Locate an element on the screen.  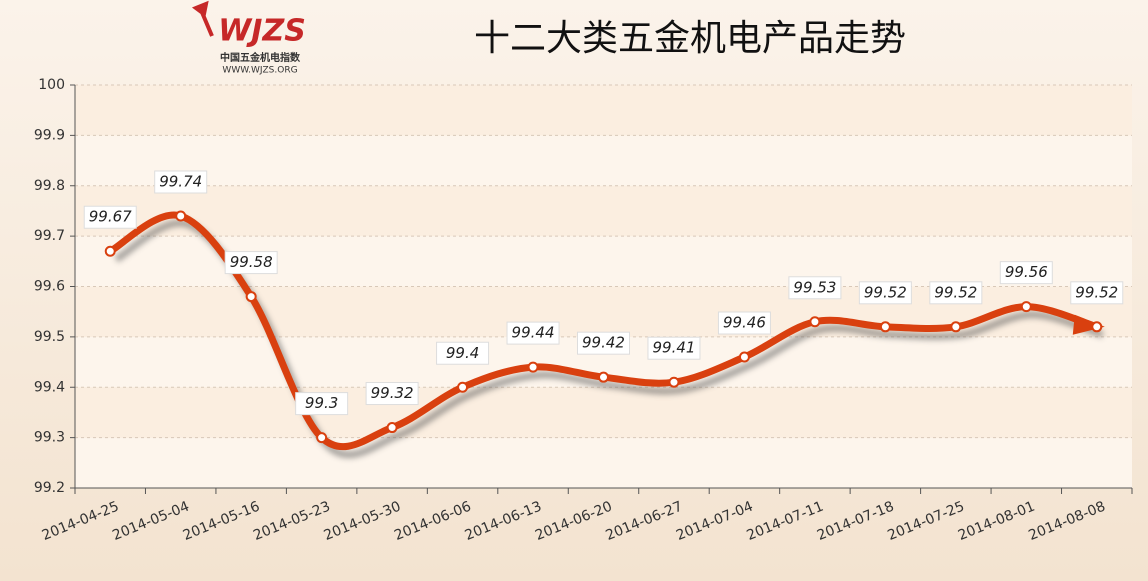
value-label: 99.32 is located at coordinates (392, 393).